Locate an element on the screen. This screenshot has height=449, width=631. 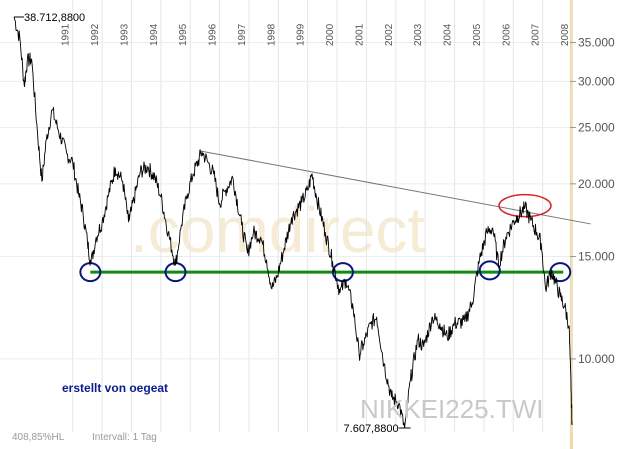
year-label: 2007 is located at coordinates (536, 34).